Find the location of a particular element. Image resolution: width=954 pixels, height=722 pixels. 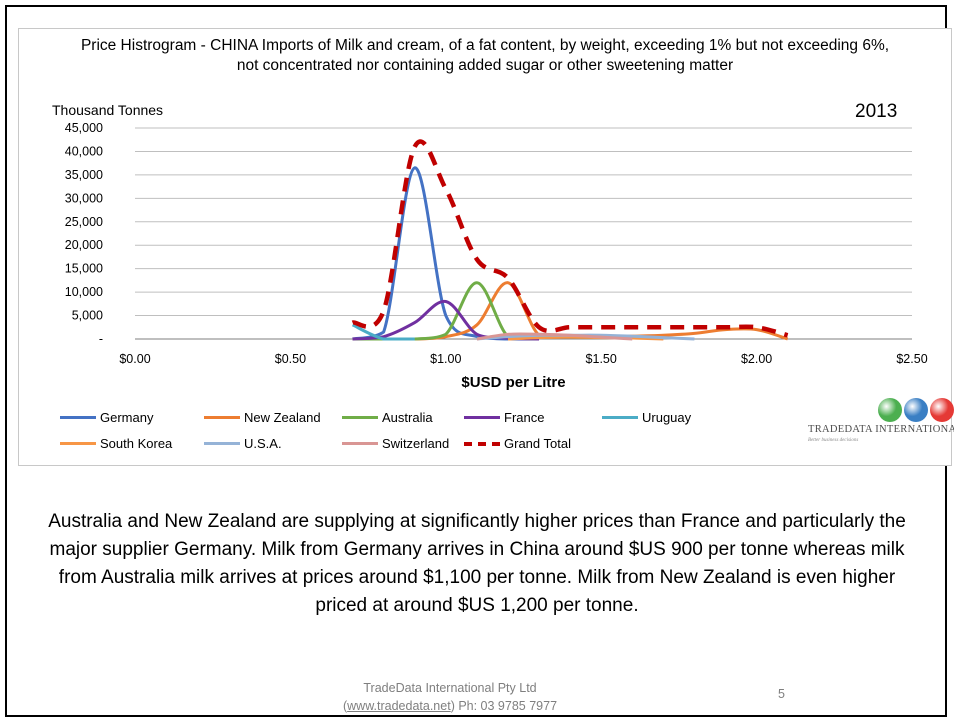

legend-item-switzerland: Switzerland is located at coordinates (395, 443).